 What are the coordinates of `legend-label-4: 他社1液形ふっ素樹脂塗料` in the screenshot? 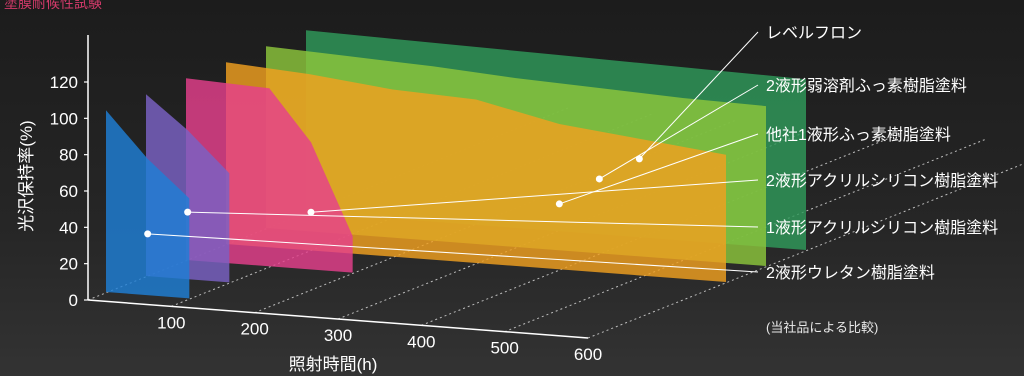 It's located at (858, 134).